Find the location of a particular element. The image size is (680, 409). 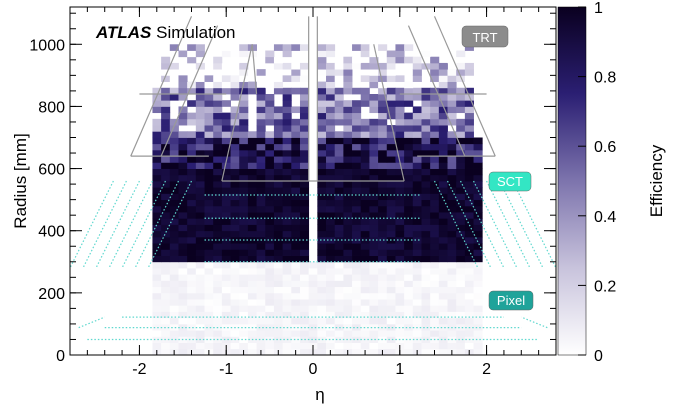

x-tick-label: 0 is located at coordinates (313, 369).